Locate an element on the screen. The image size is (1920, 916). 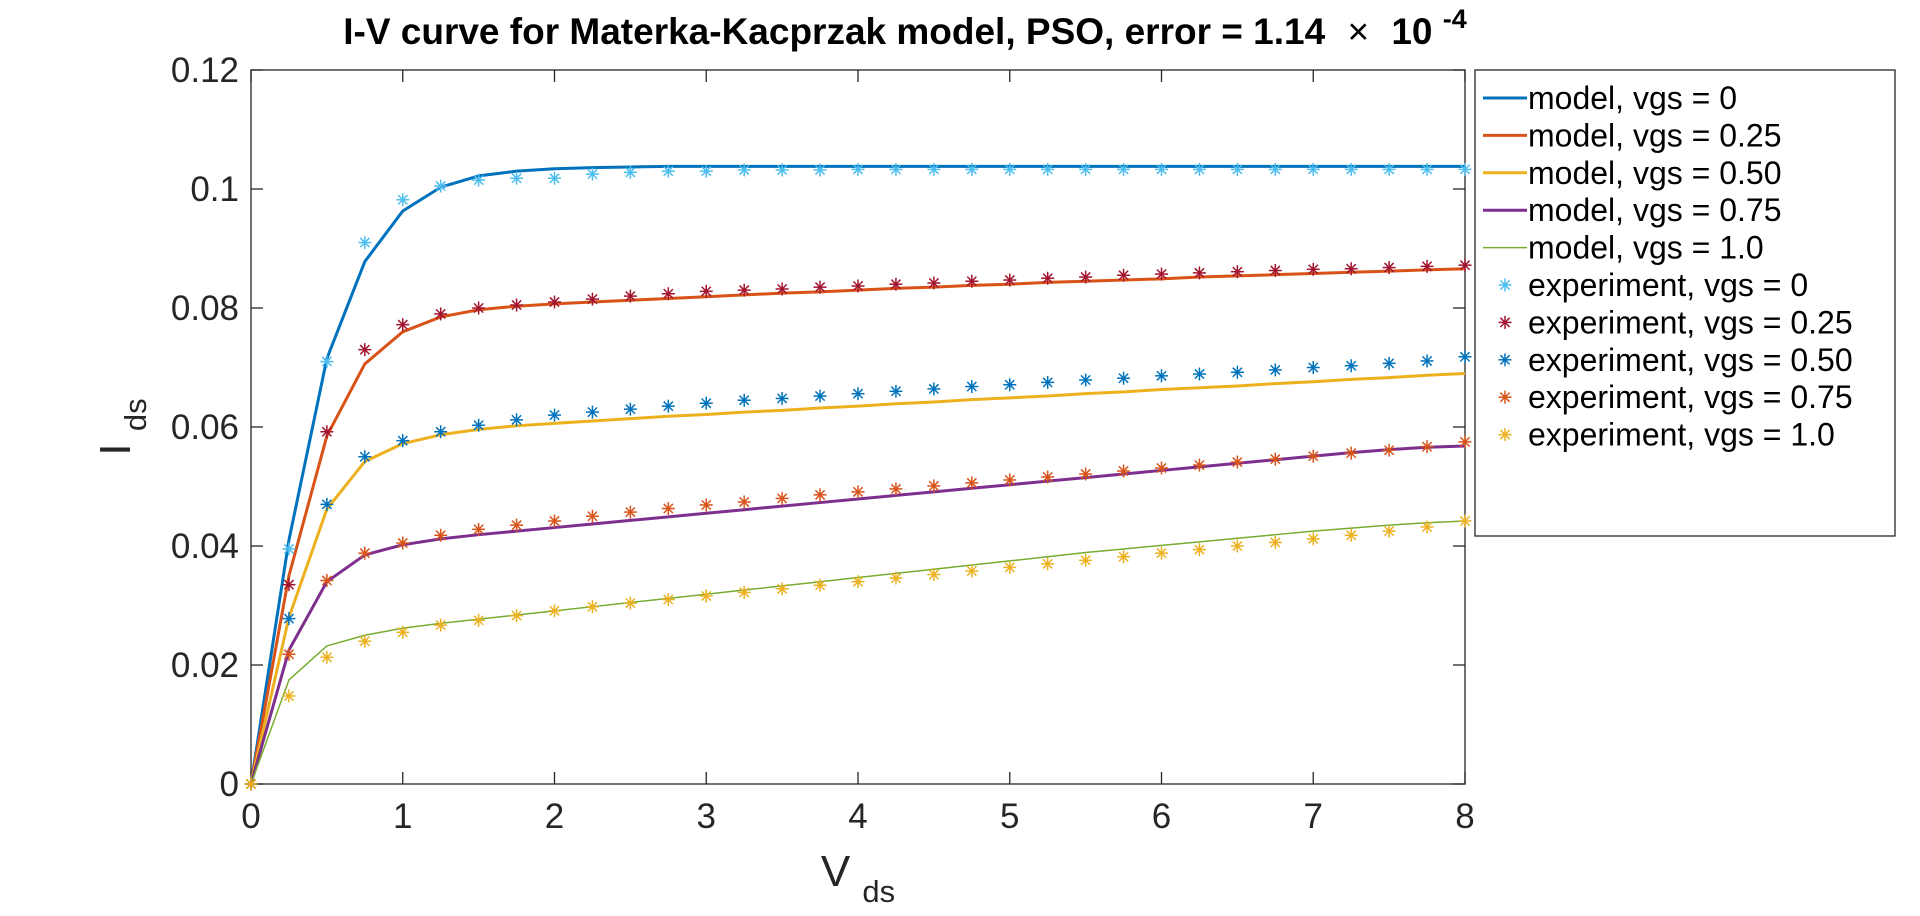
legend-item: model, vgs = 0.75 is located at coordinates (1632, 210).